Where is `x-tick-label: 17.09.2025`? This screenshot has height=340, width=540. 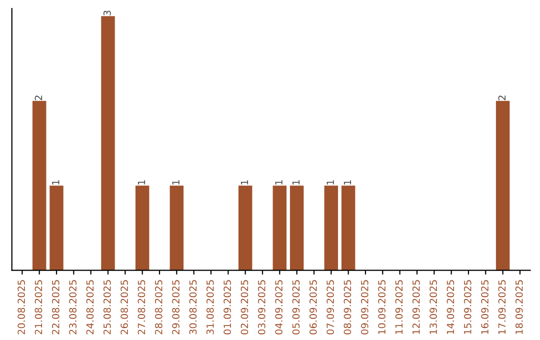 x-tick-label: 17.09.2025 is located at coordinates (502, 307).